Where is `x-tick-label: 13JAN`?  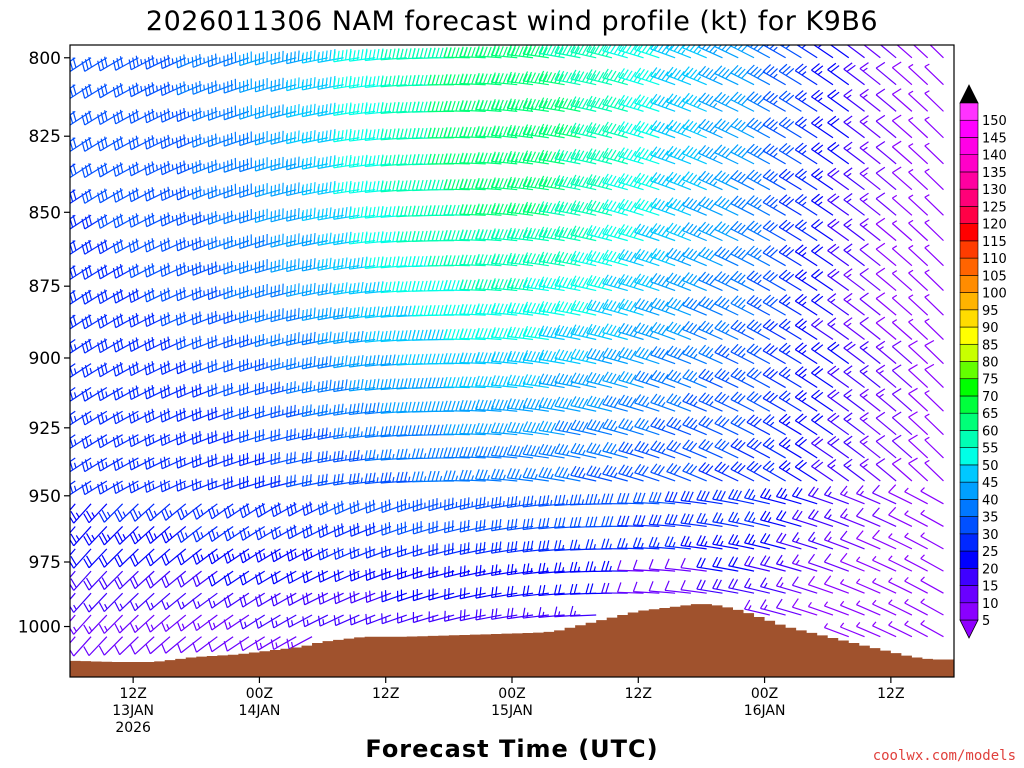 x-tick-label: 13JAN is located at coordinates (133, 711).